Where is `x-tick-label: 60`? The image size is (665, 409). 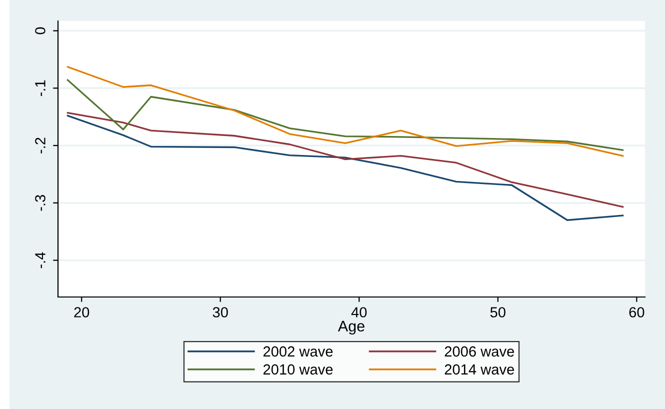 x-tick-label: 60 is located at coordinates (636, 312).